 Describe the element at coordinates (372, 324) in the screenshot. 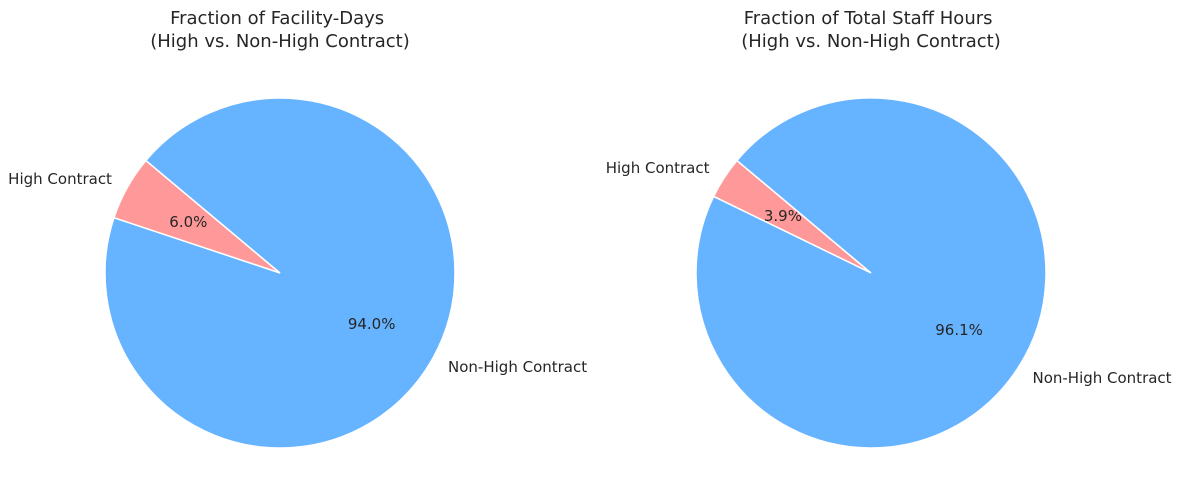

I see `percent-label-non-high-contract: 94.0%` at that location.